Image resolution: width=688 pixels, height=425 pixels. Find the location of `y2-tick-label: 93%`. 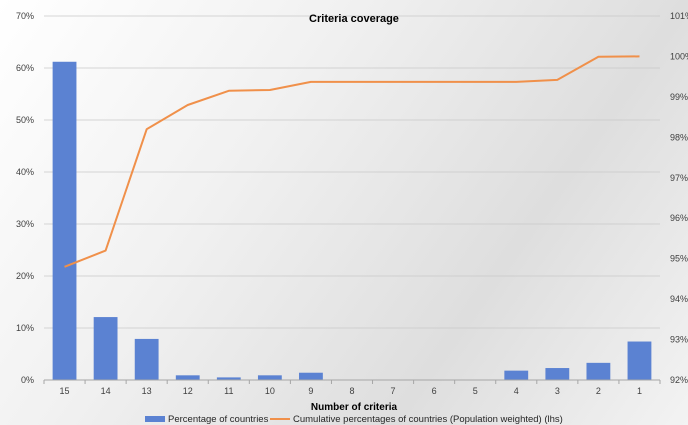

y2-tick-label: 93% is located at coordinates (679, 340).